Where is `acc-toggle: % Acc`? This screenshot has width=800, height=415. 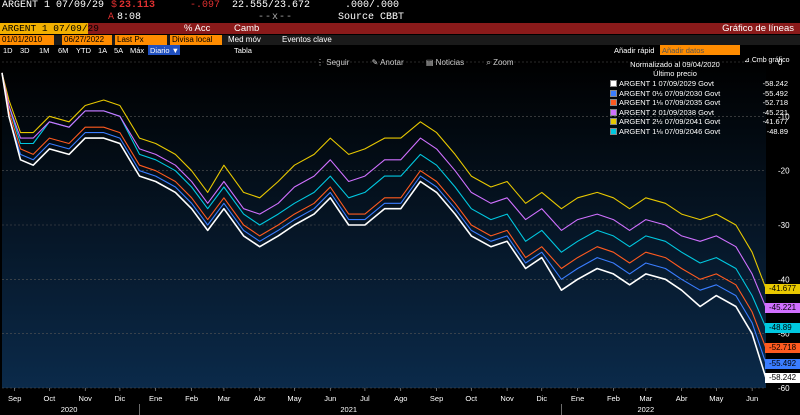 acc-toggle: % Acc is located at coordinates (197, 28).